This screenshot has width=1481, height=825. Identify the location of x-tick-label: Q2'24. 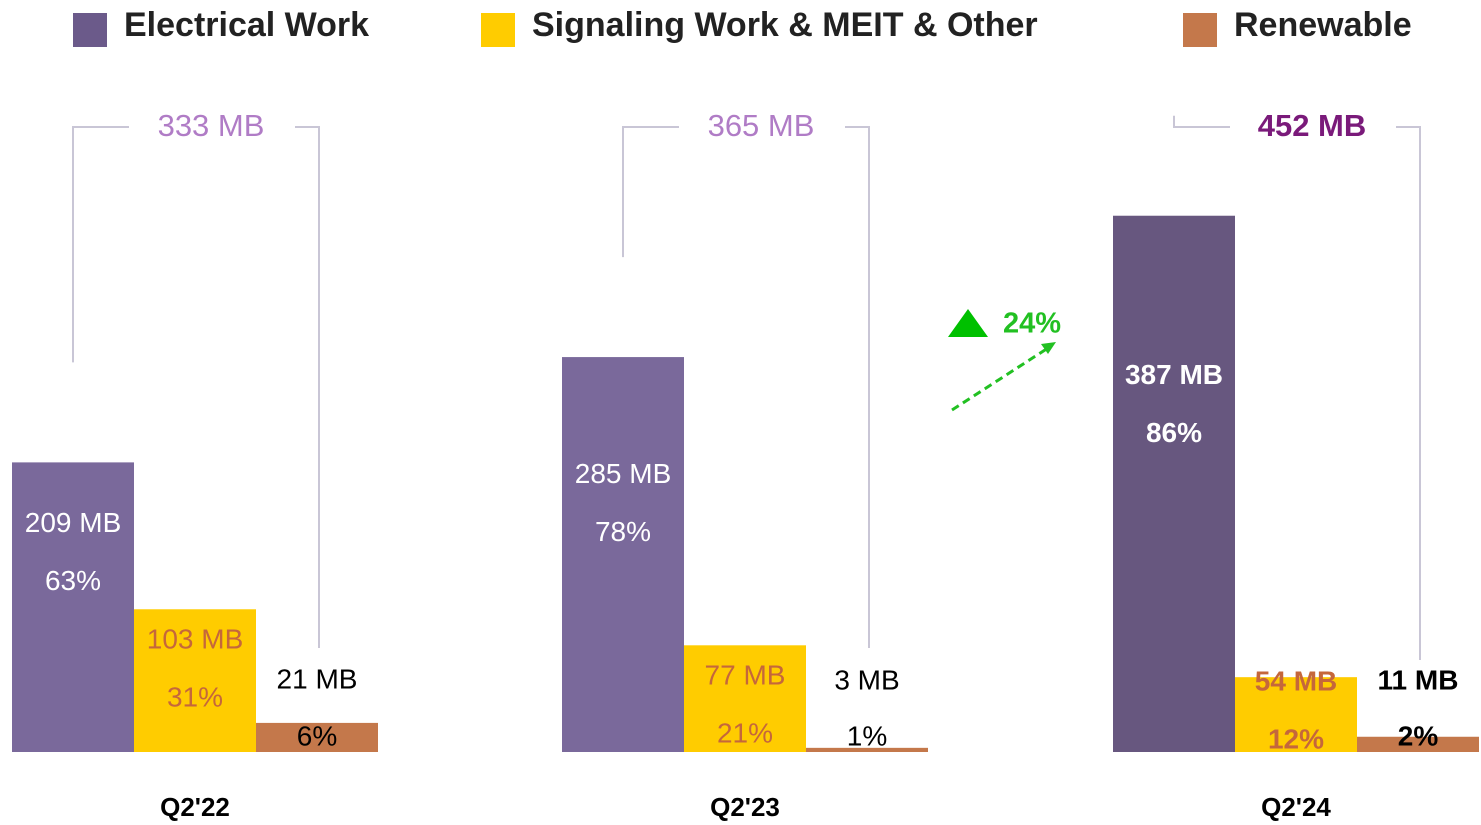
(1296, 807).